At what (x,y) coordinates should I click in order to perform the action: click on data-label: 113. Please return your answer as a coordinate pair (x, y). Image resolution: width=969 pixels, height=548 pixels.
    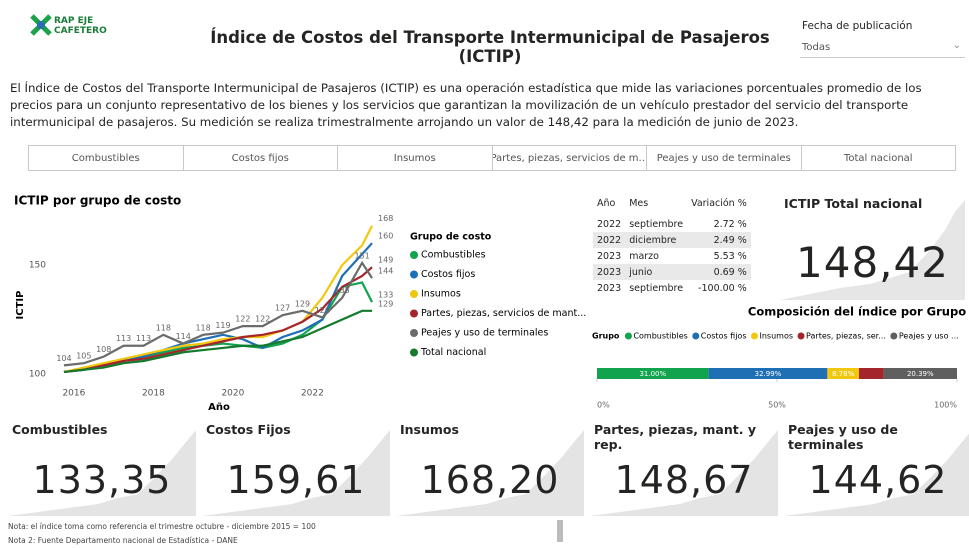
    Looking at the image, I should click on (123, 338).